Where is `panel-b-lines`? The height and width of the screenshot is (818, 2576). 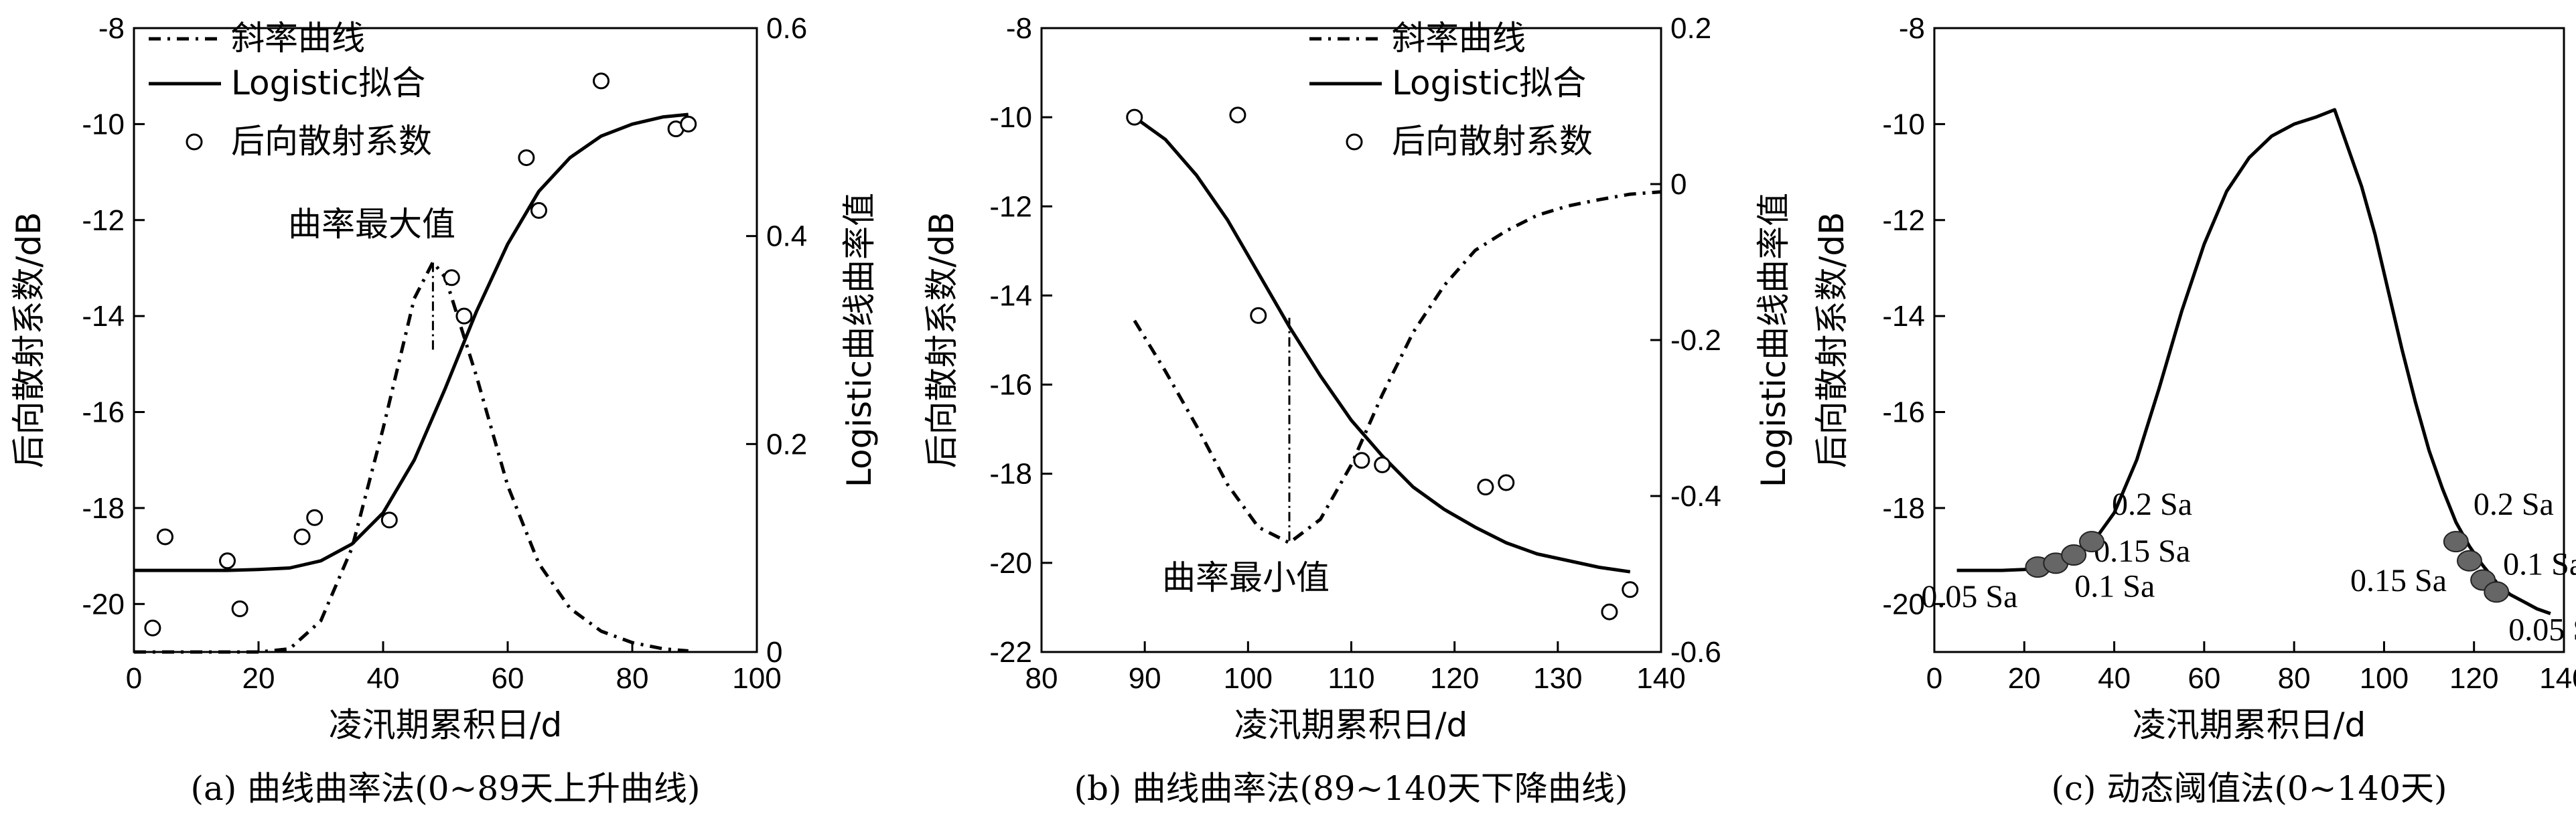
panel-b-lines is located at coordinates (1397, 345).